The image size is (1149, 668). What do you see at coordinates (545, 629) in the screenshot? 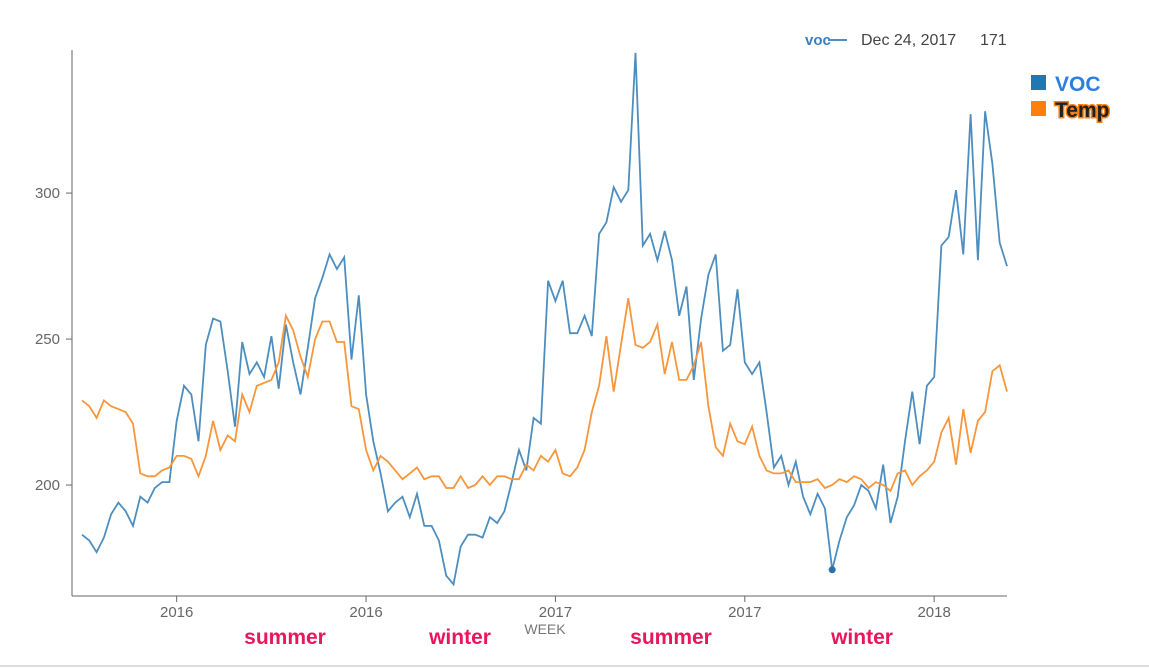
I see `x-axis-label: WEEK` at bounding box center [545, 629].